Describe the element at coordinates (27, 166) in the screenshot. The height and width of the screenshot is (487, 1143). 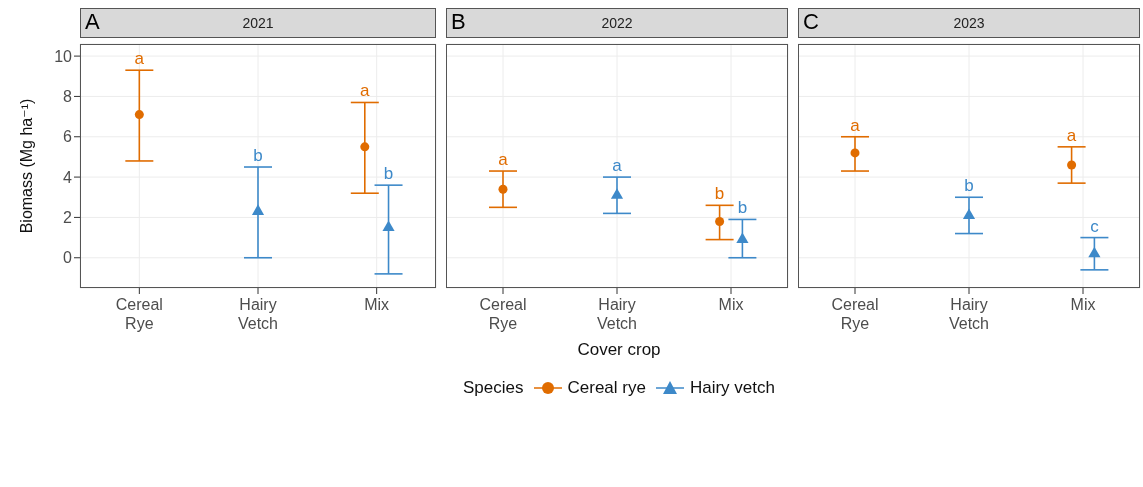
I see `y-axis-title: Biomass (Mg ha⁻¹)` at that location.